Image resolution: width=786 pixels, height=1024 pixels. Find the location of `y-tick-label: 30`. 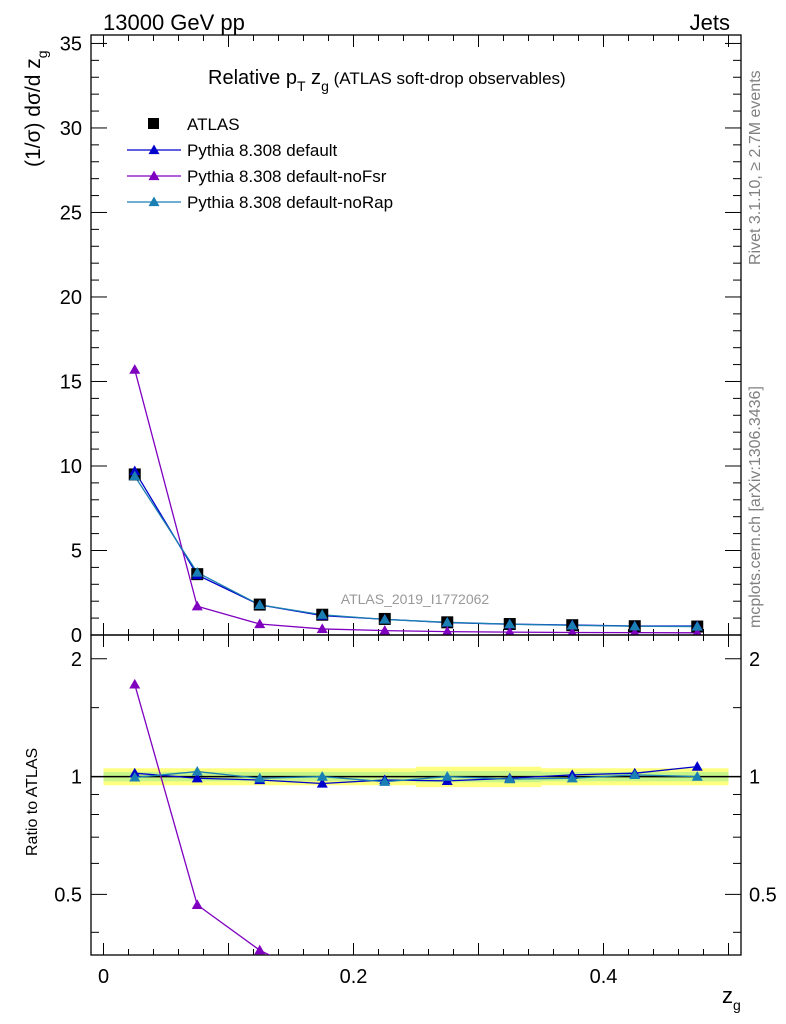

y-tick-label: 30 is located at coordinates (71, 129).